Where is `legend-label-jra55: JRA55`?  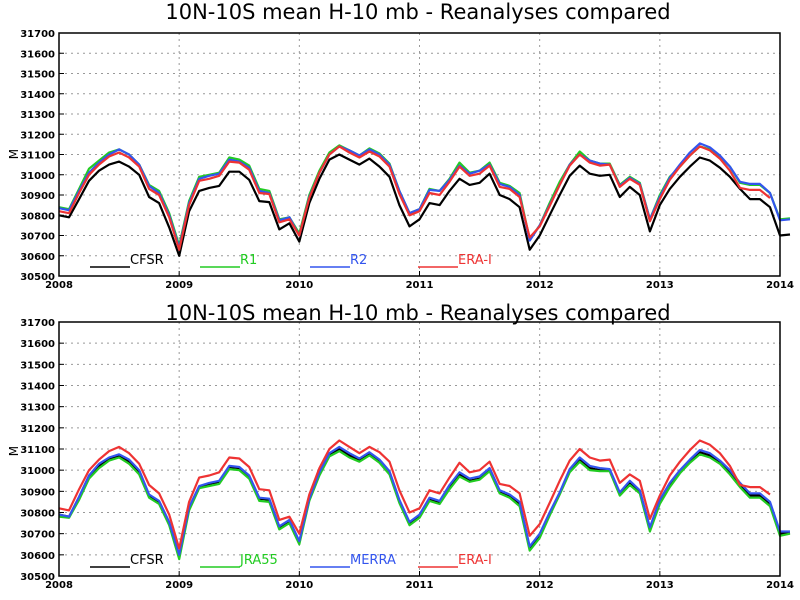
legend-label-jra55: JRA55 is located at coordinates (258, 560).